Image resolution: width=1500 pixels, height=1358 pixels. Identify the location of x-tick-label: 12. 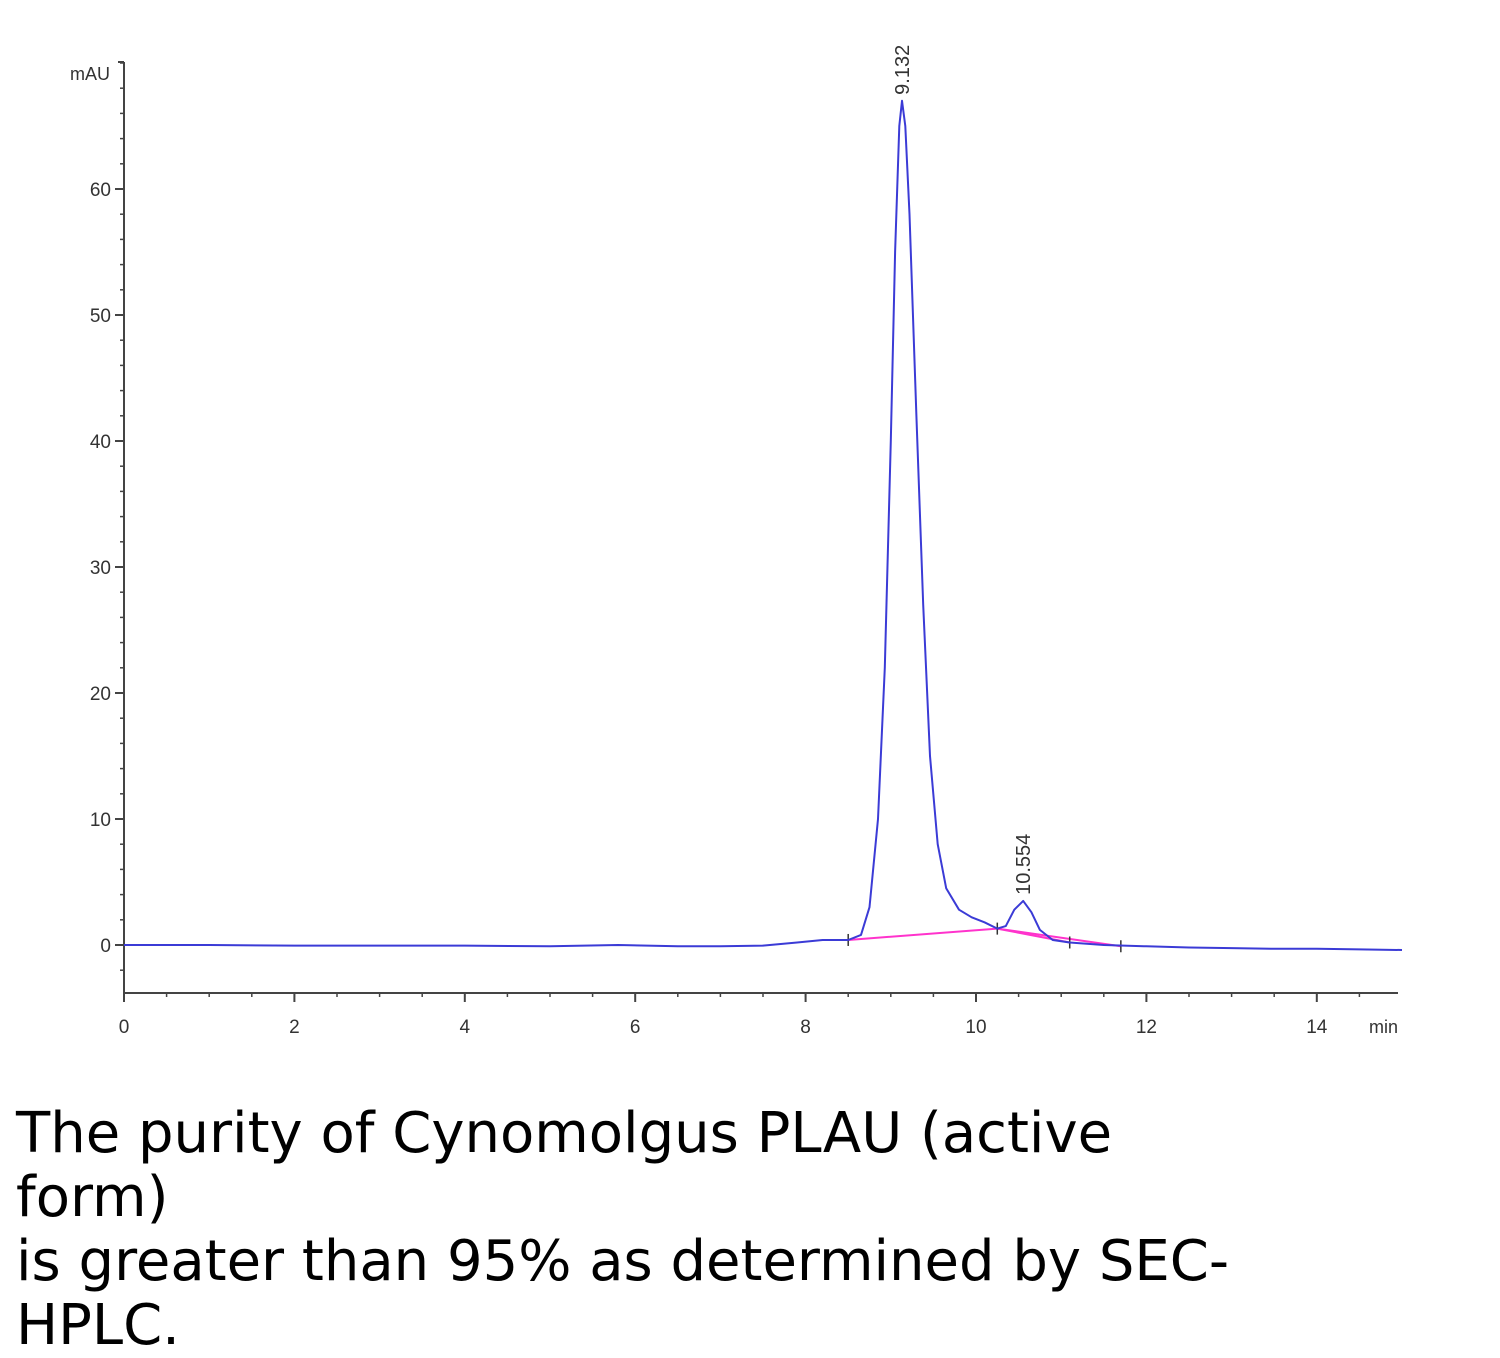
(1146, 1027).